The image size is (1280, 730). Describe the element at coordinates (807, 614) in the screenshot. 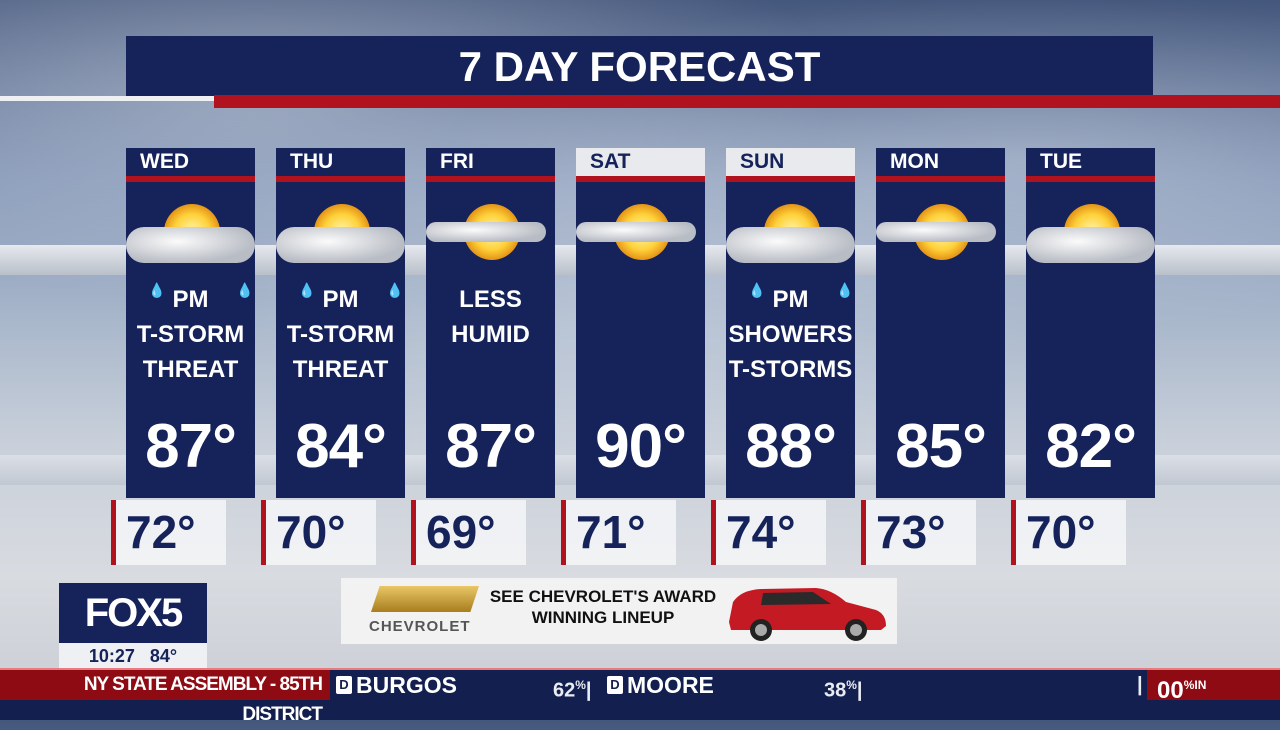

I see `car-icon` at that location.